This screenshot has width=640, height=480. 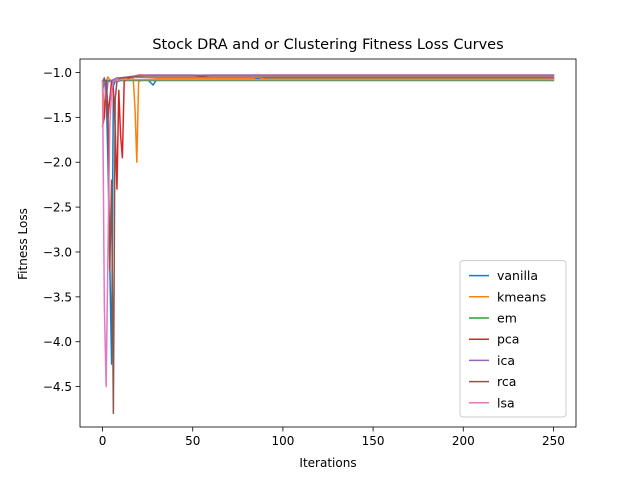 What do you see at coordinates (463, 441) in the screenshot?
I see `x-tick-label: 200` at bounding box center [463, 441].